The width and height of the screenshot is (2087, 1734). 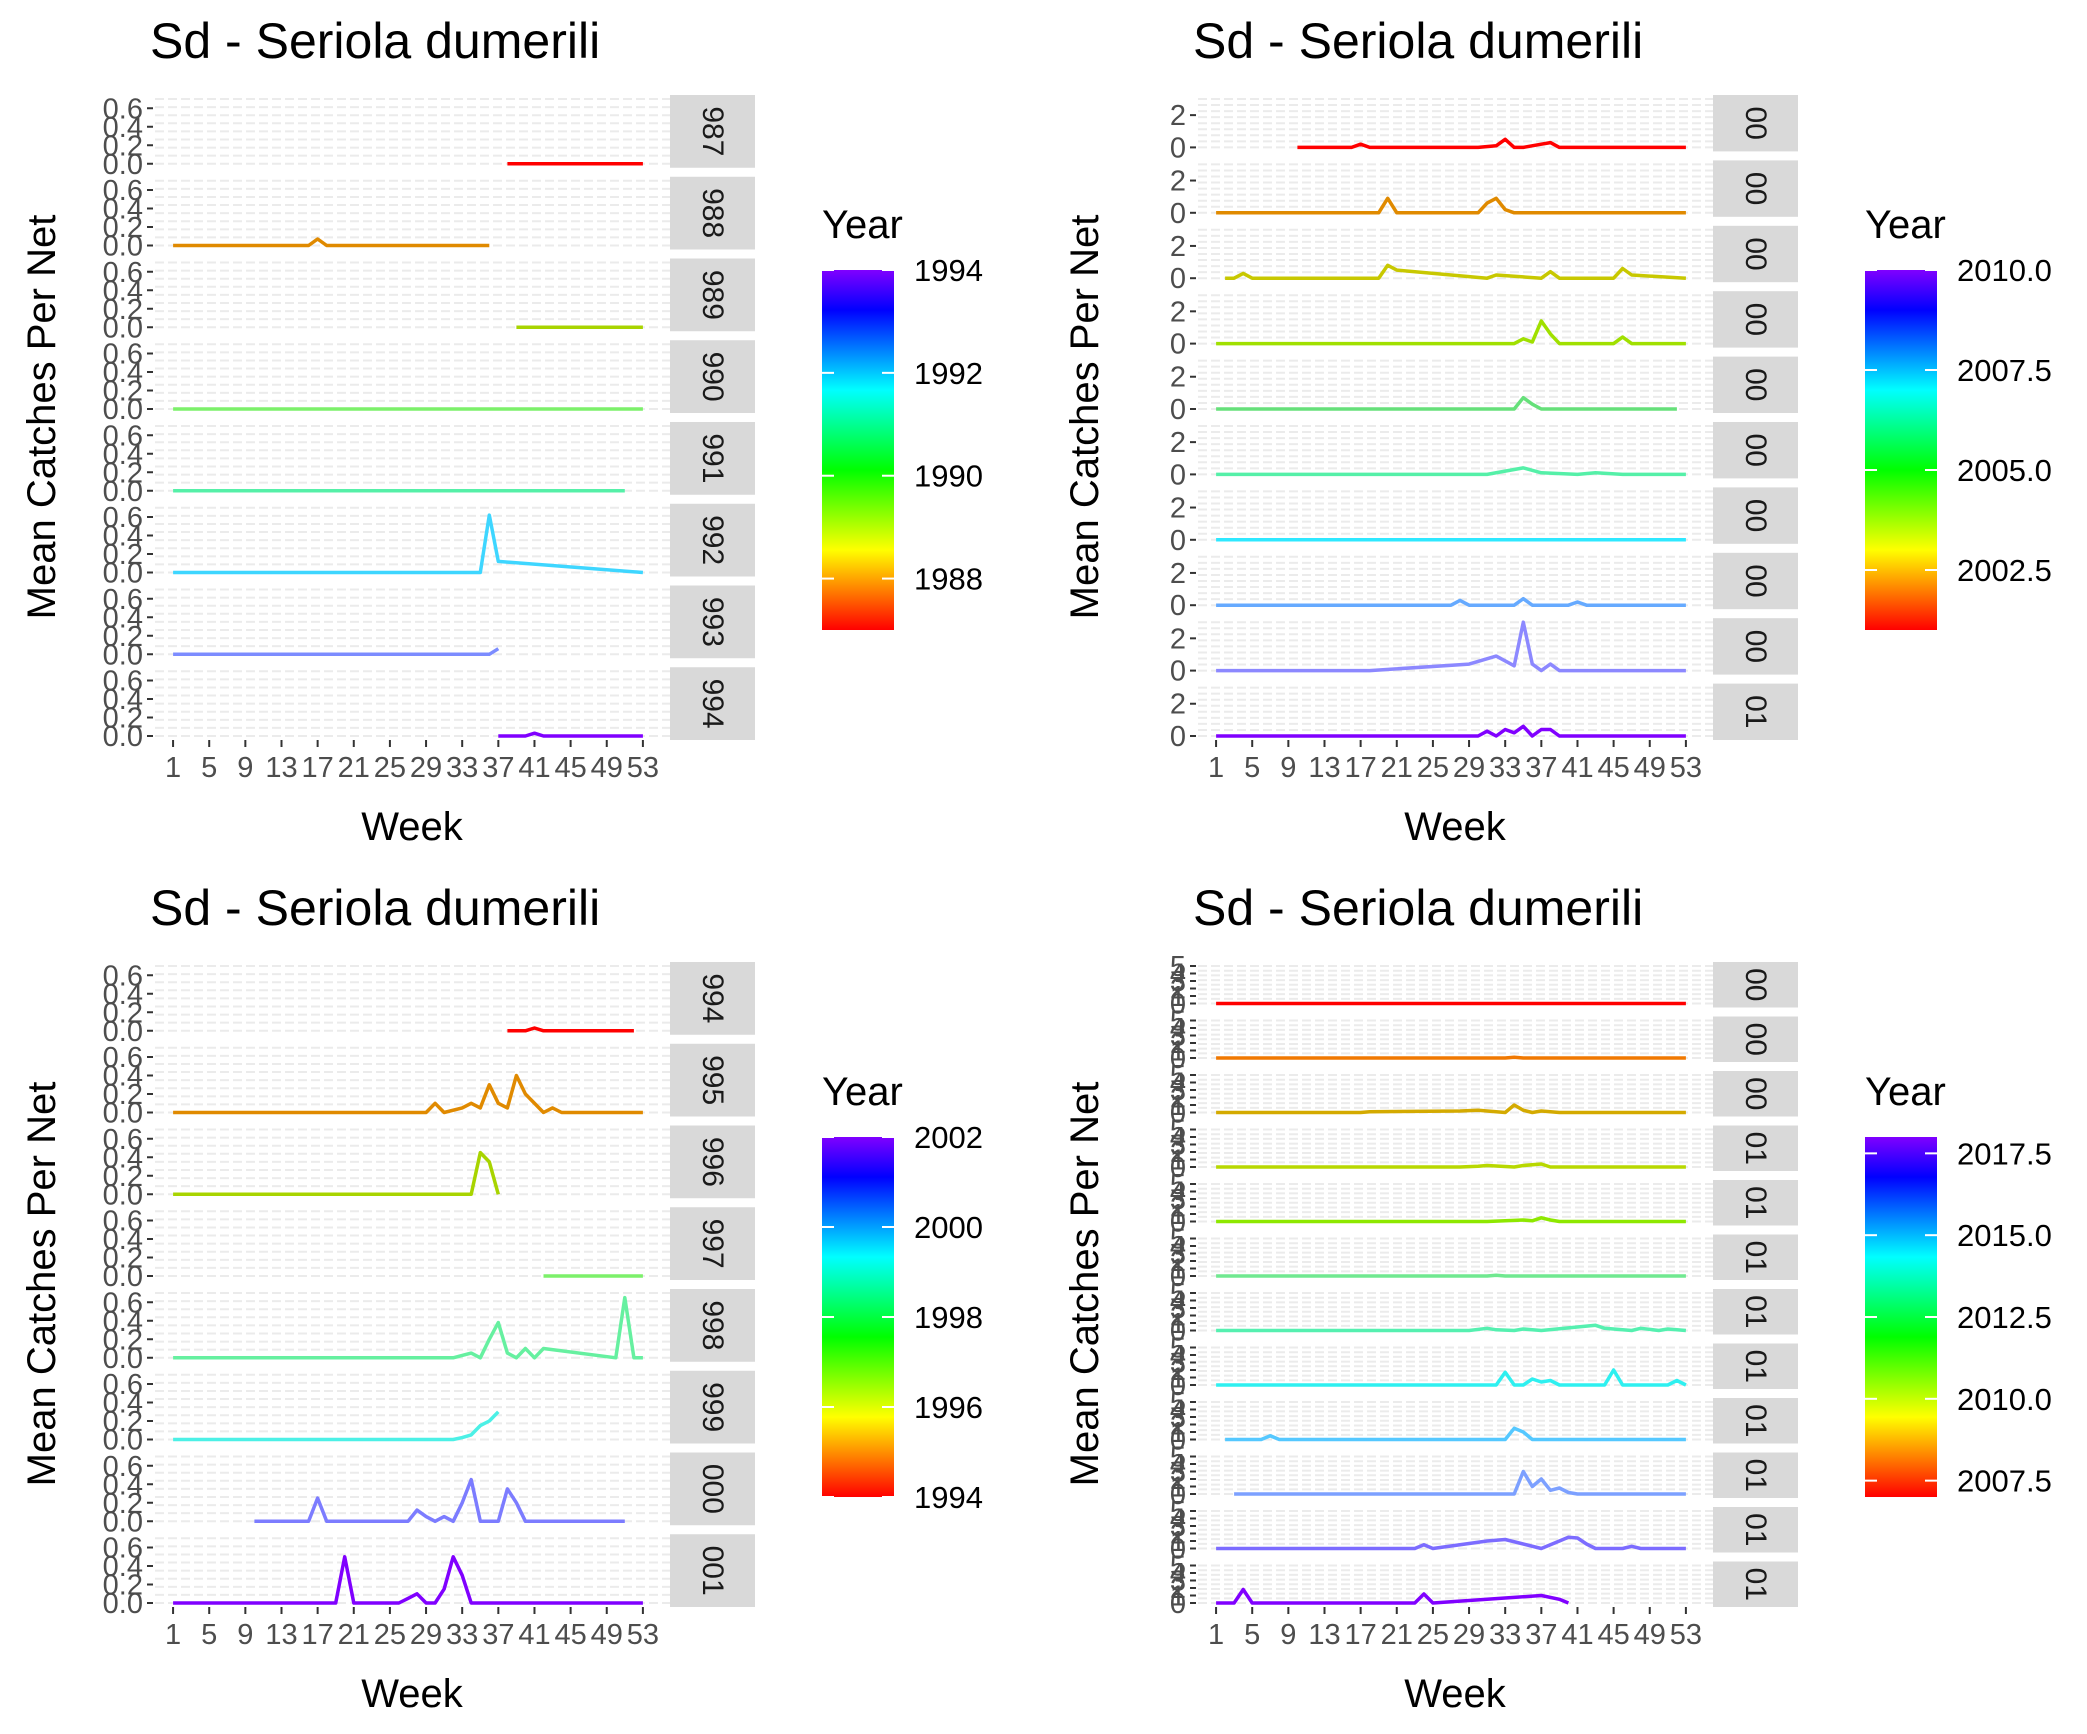 What do you see at coordinates (948, 1317) in the screenshot?
I see `legend-label: 1998` at bounding box center [948, 1317].